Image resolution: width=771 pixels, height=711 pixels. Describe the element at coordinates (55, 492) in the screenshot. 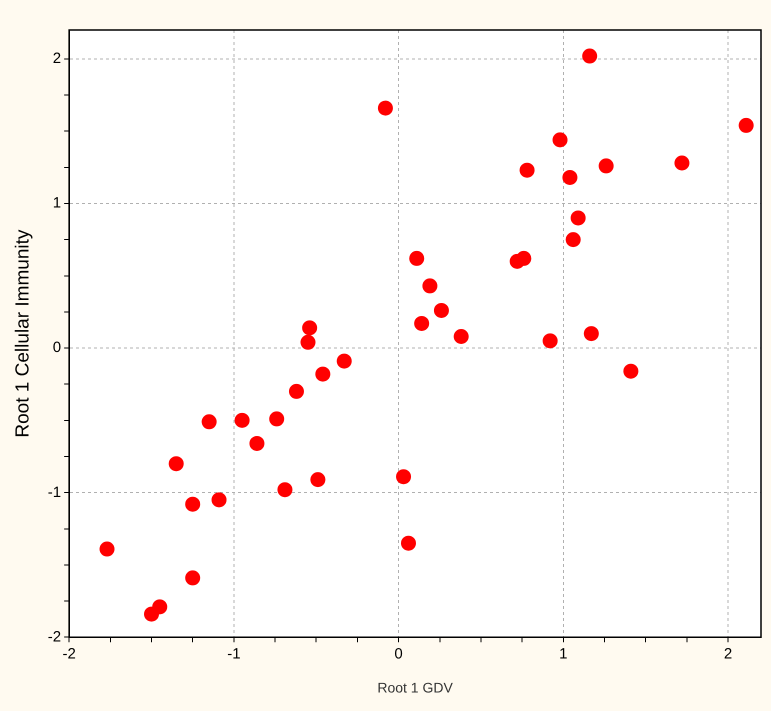

I see `y-tick-label: -1` at that location.